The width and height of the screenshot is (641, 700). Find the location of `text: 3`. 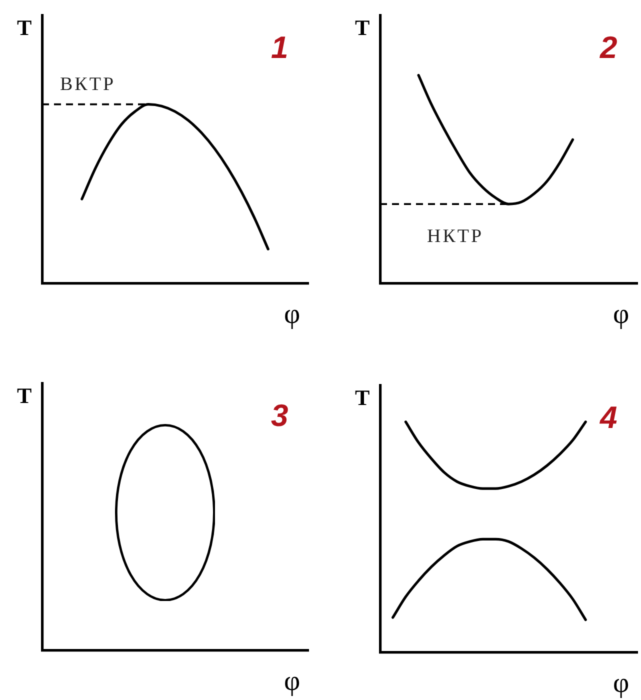

text: 3 is located at coordinates (279, 415).